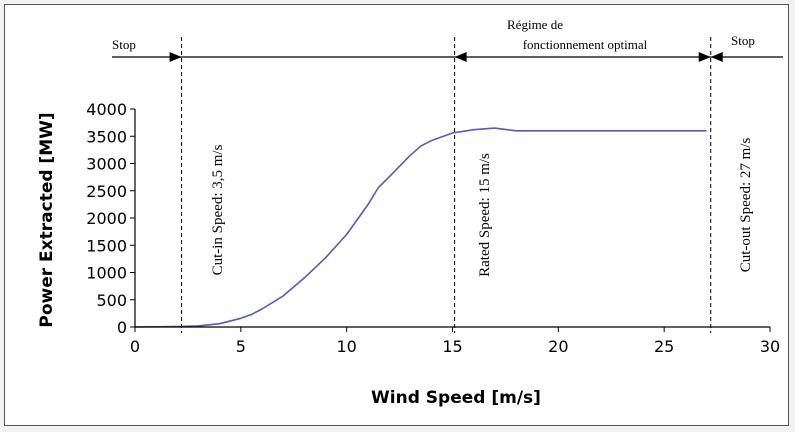 The width and height of the screenshot is (795, 432). Describe the element at coordinates (106, 109) in the screenshot. I see `y-tick-label: 4000` at that location.